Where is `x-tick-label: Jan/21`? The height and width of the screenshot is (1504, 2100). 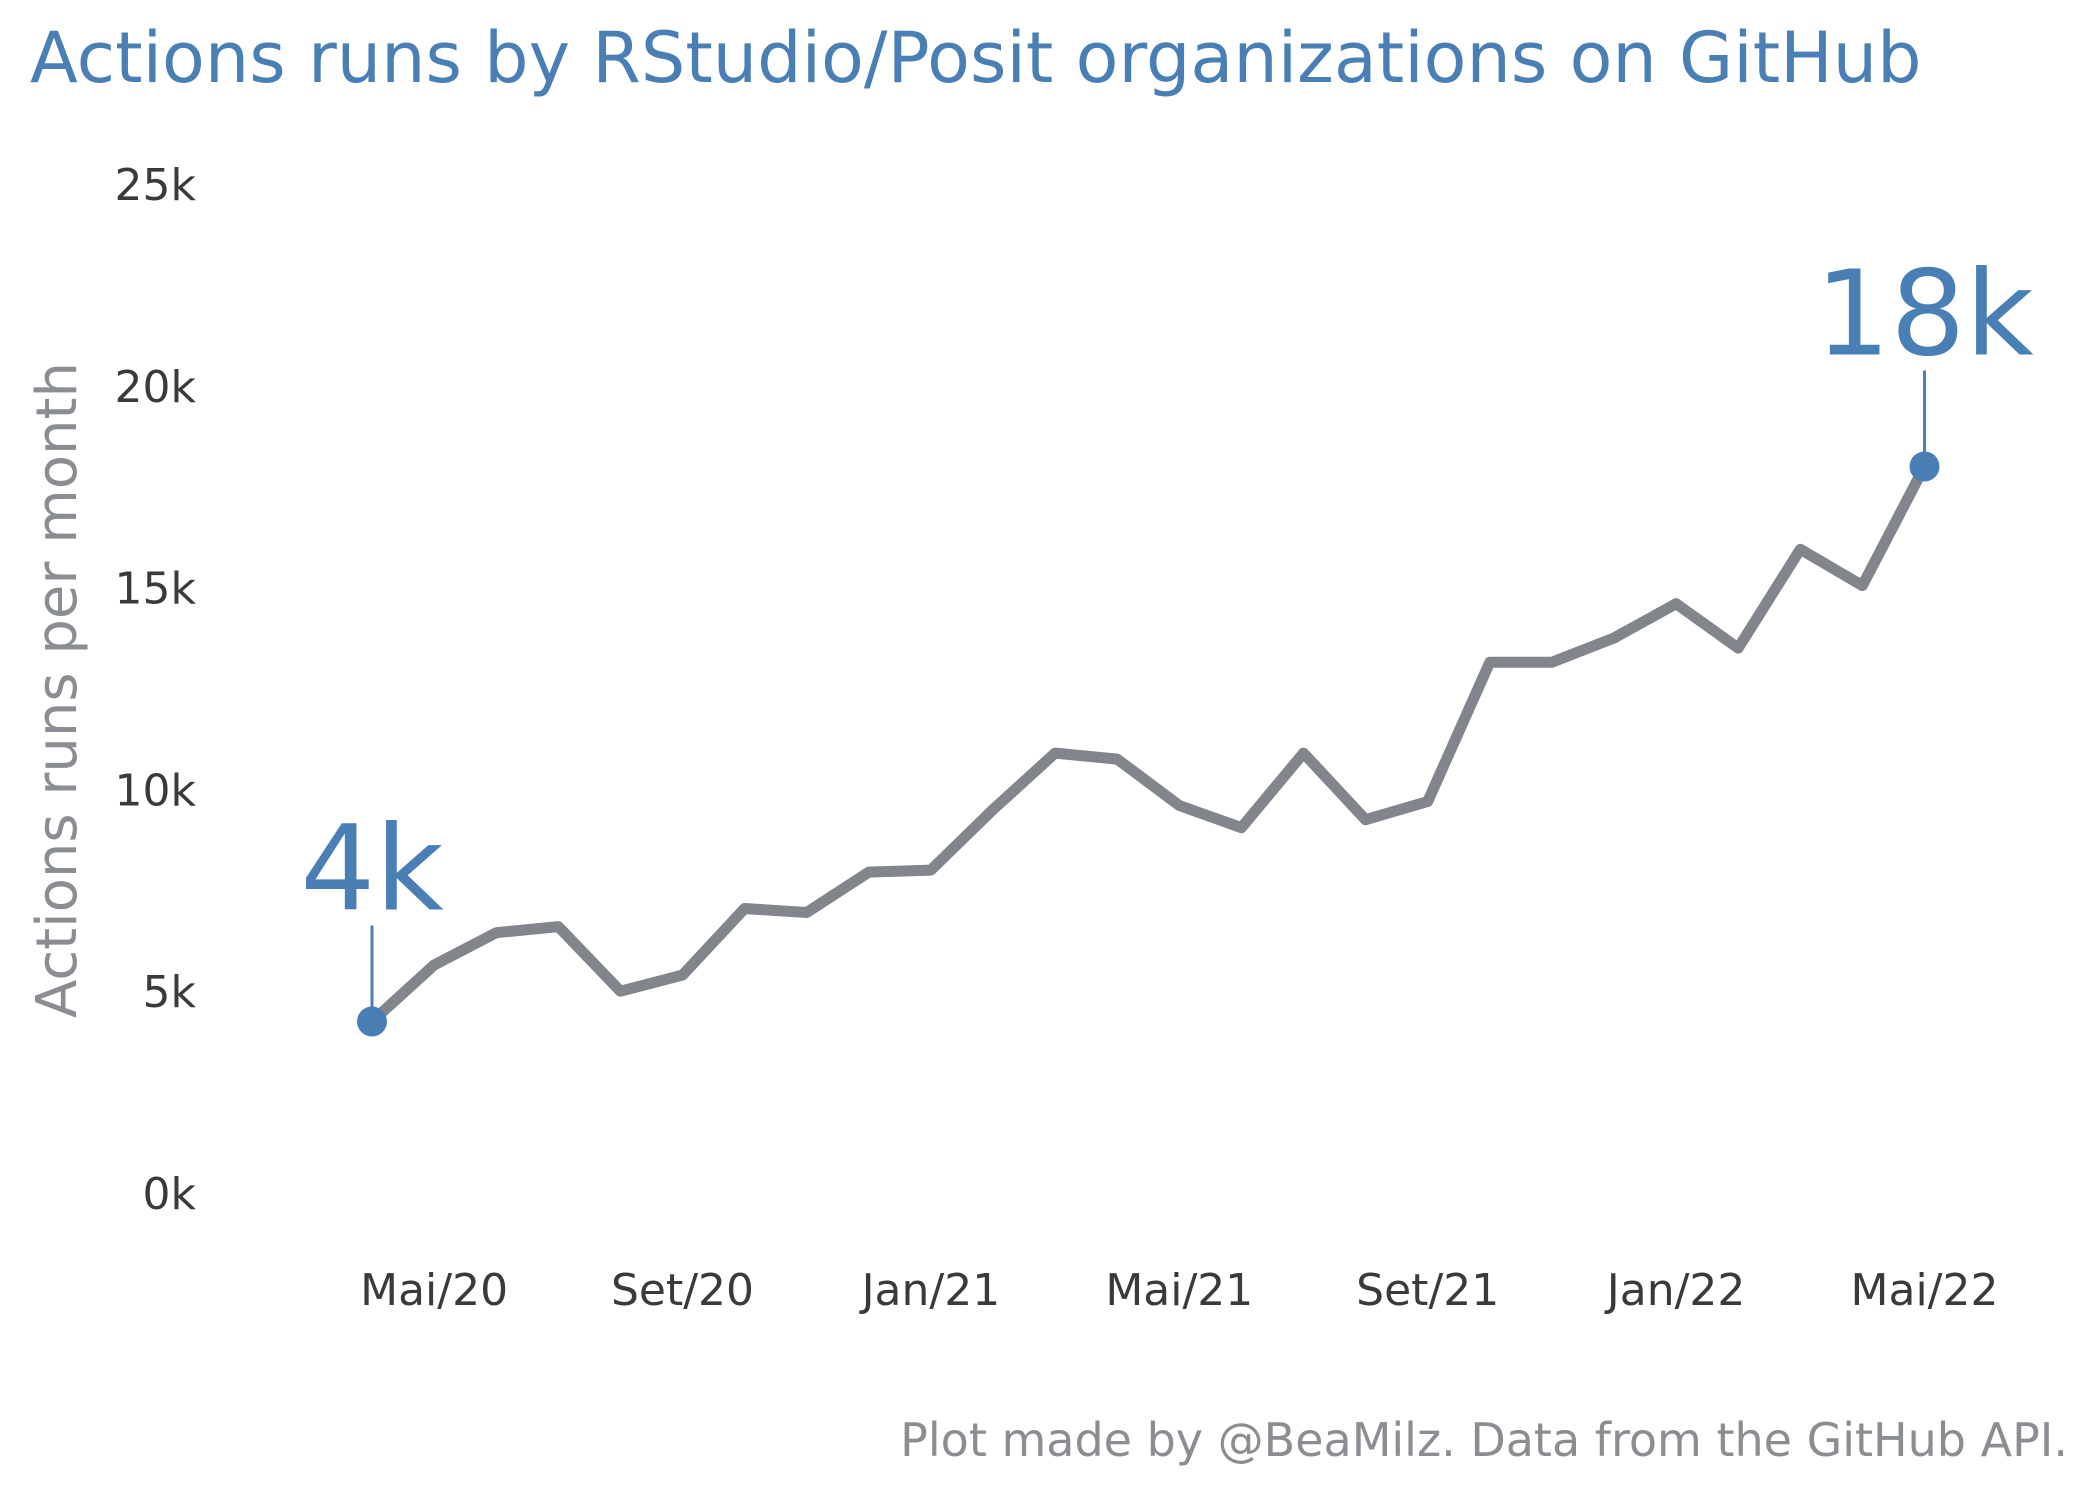 x-tick-label: Jan/21 is located at coordinates (930, 1290).